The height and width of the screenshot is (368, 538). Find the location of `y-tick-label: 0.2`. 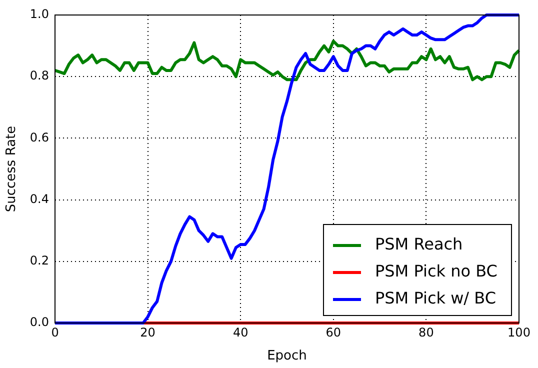

y-tick-label: 0.2 is located at coordinates (39, 261).